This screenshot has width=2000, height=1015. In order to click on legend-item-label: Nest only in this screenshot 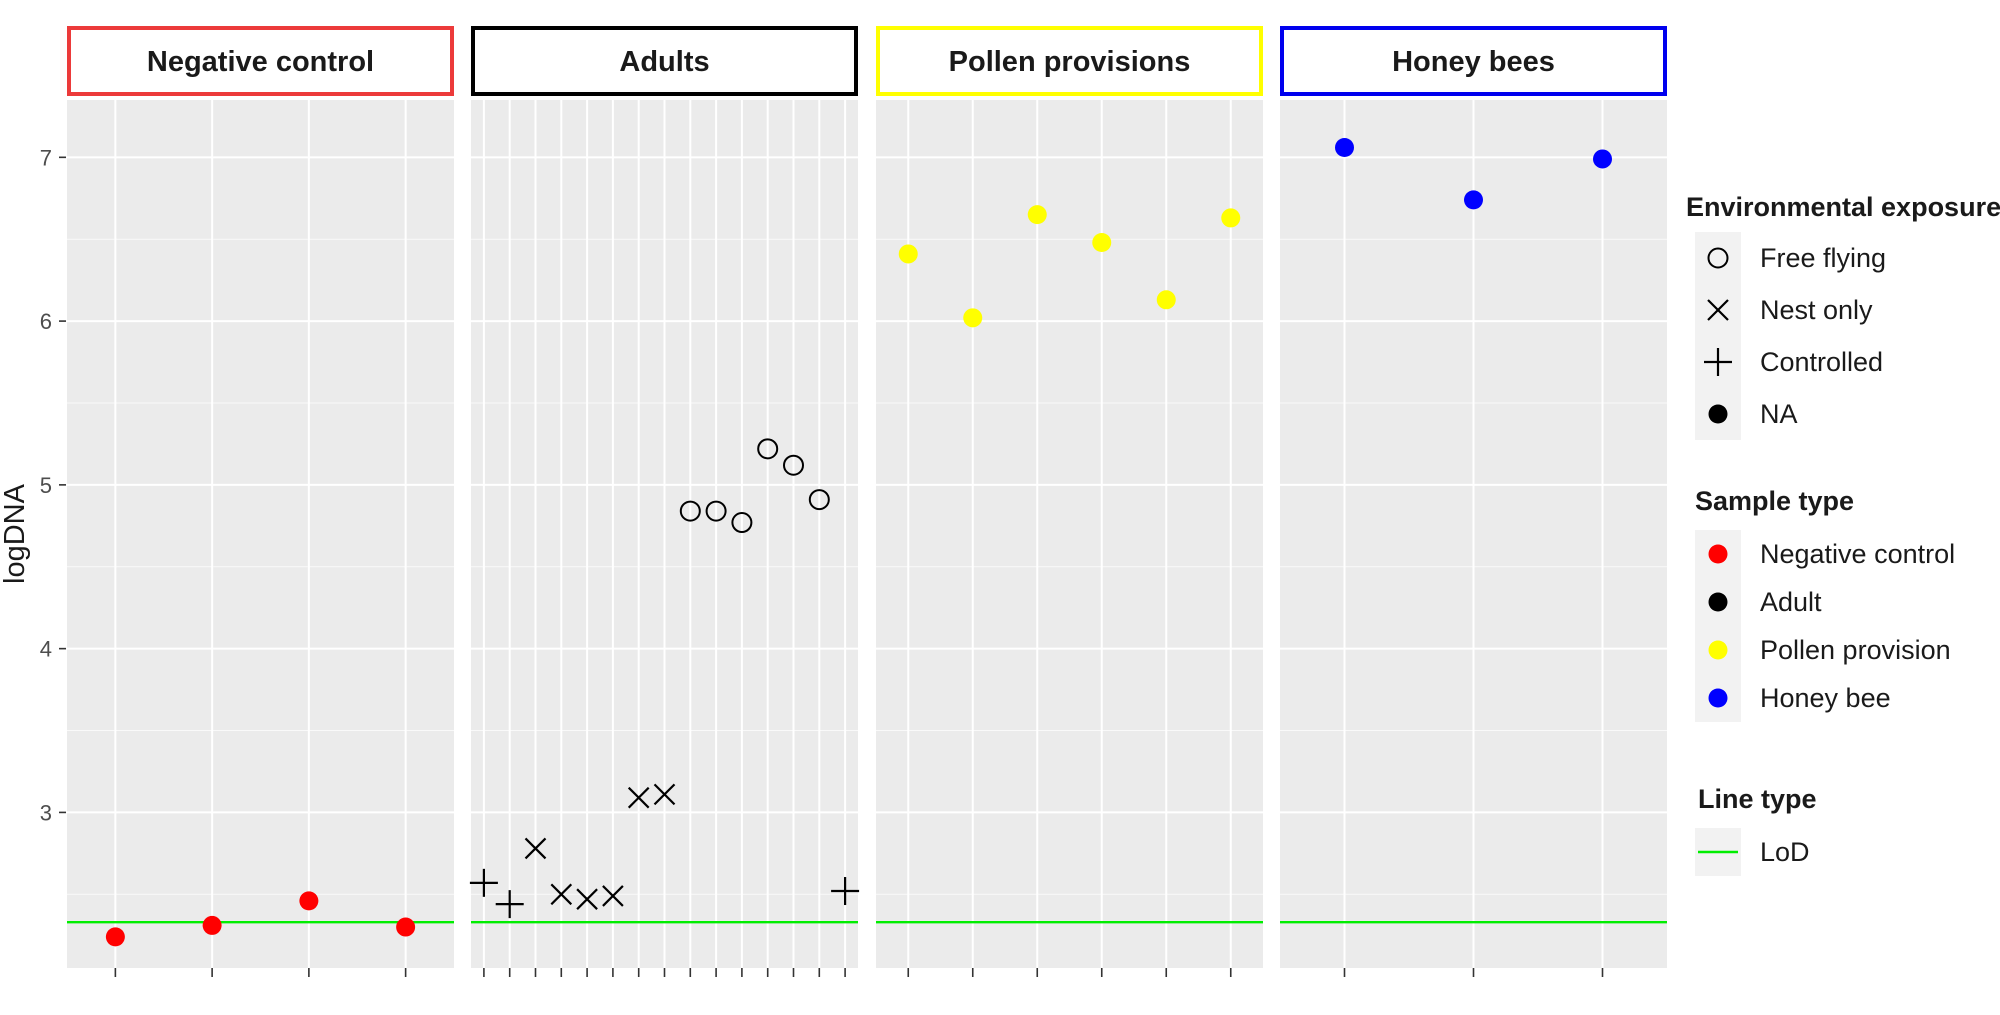, I will do `click(1816, 310)`.